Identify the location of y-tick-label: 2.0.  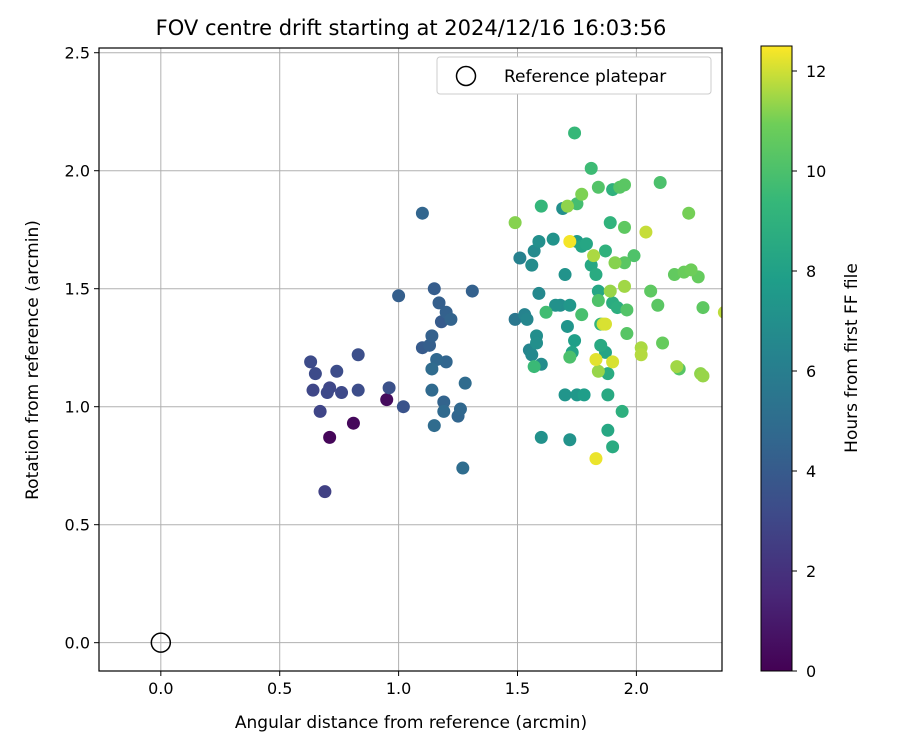
(77, 171).